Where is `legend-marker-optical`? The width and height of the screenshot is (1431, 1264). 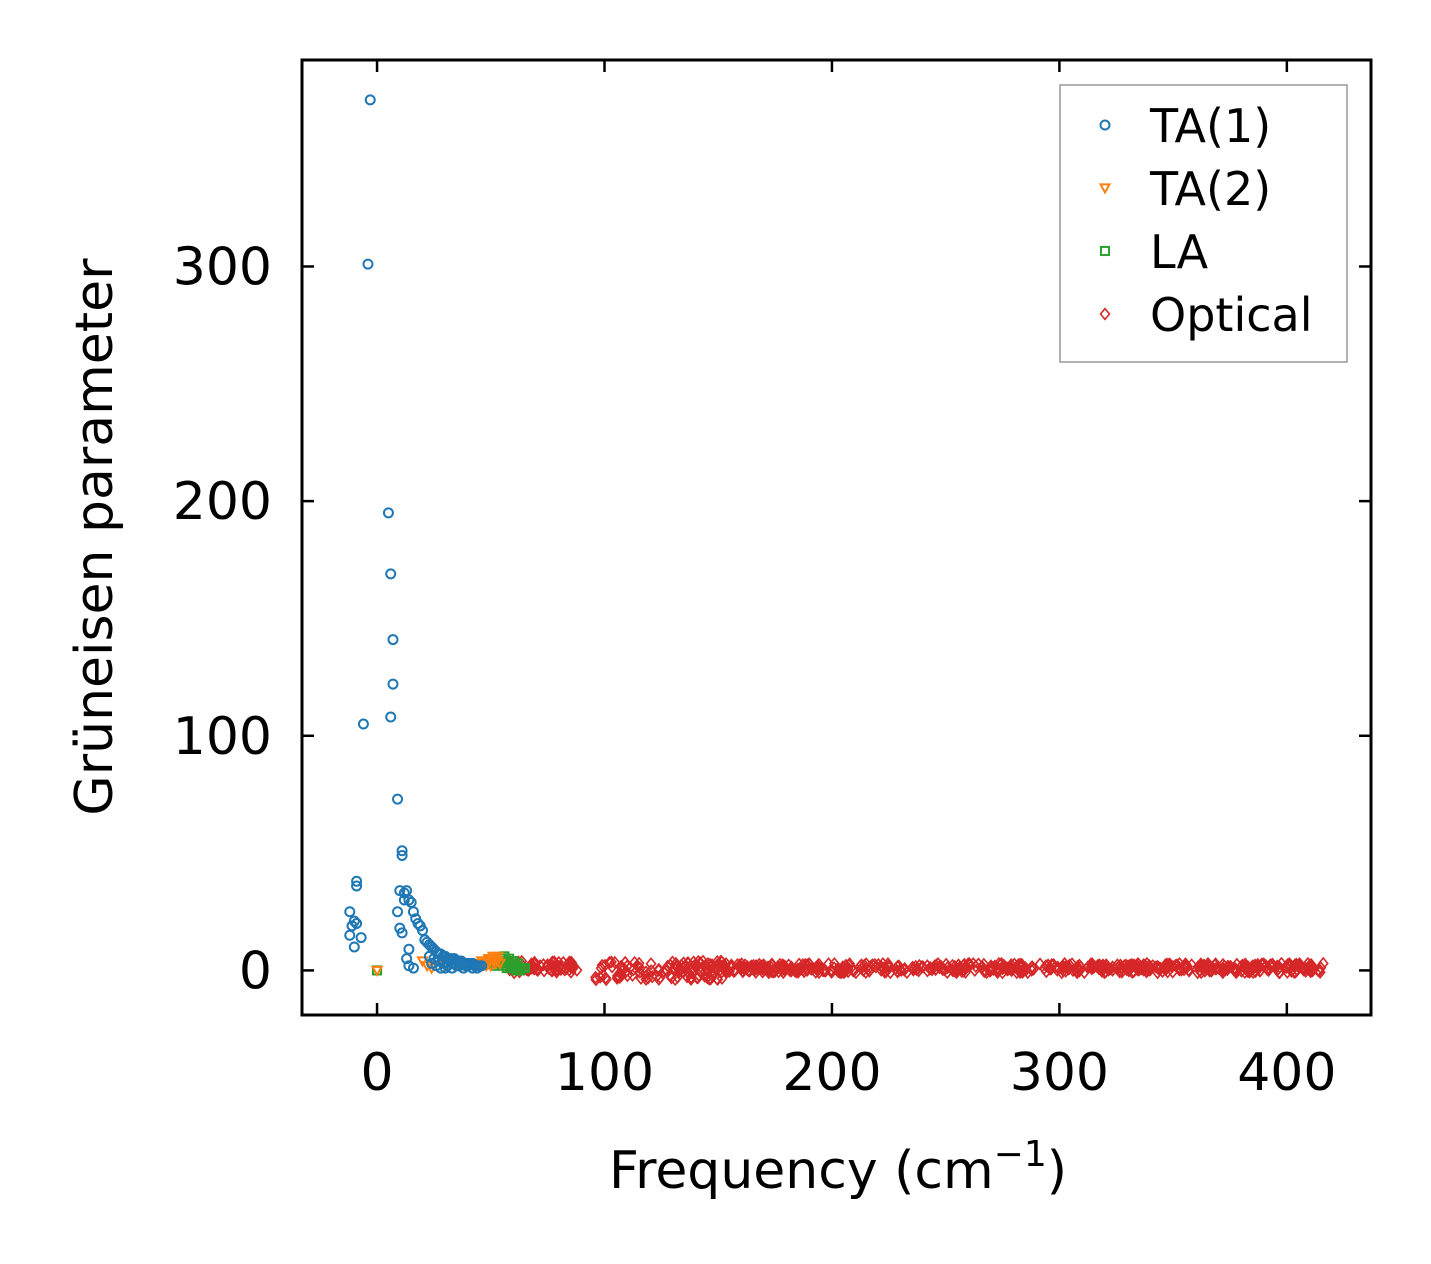
legend-marker-optical is located at coordinates (1105, 314).